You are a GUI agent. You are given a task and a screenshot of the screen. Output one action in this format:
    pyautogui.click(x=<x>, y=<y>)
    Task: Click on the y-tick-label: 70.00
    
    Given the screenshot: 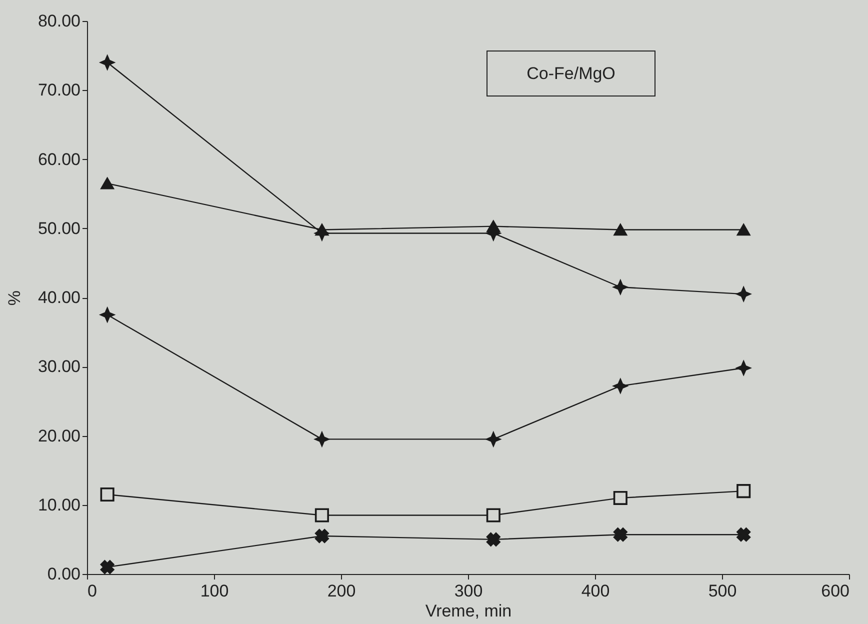 What is the action you would take?
    pyautogui.click(x=59, y=90)
    